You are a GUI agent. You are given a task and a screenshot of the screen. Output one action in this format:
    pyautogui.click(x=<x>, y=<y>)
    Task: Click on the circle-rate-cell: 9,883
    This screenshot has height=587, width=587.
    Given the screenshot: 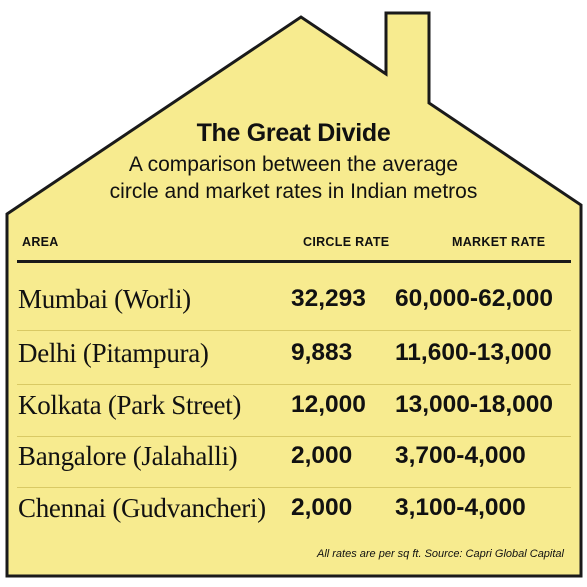 What is the action you would take?
    pyautogui.click(x=322, y=352)
    